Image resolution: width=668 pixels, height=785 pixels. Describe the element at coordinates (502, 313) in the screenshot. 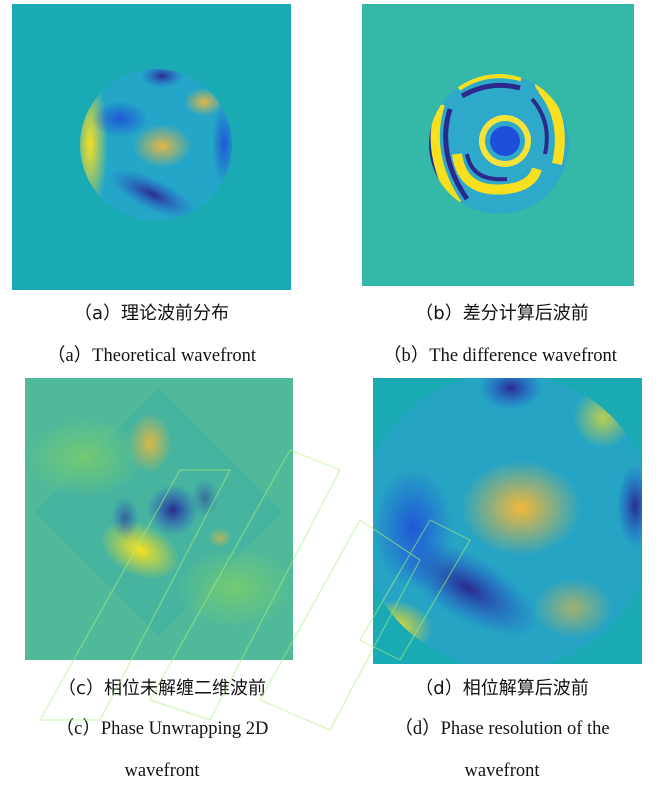

I see `caption-b-cn: （b）差分计算后波前` at that location.